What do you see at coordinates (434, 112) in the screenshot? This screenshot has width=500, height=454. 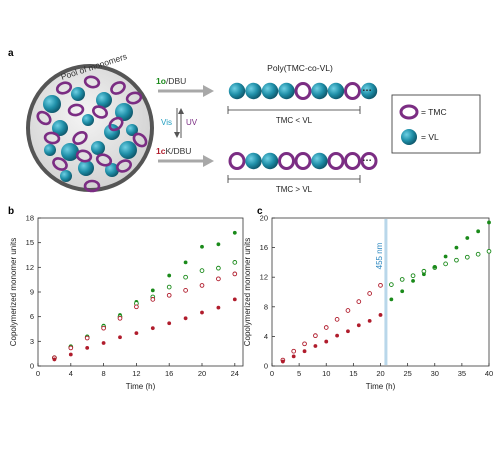 I see `tmc-legend-label: = TMC` at bounding box center [434, 112].